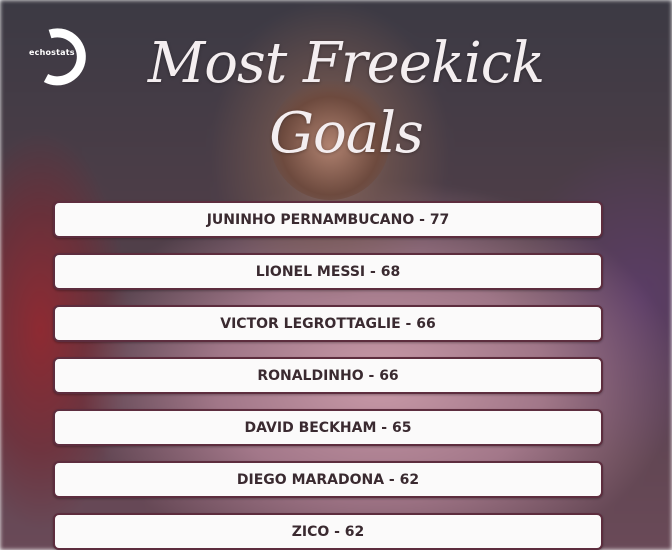 The width and height of the screenshot is (672, 550). Describe the element at coordinates (328, 375) in the screenshot. I see `ranking-row: RONALDINHO - 66` at that location.